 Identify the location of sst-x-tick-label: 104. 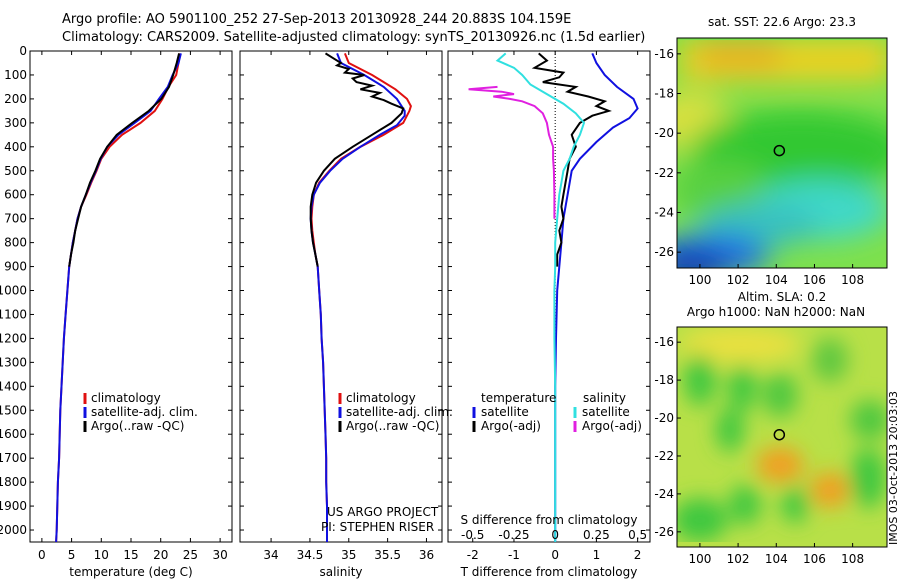
(776, 280).